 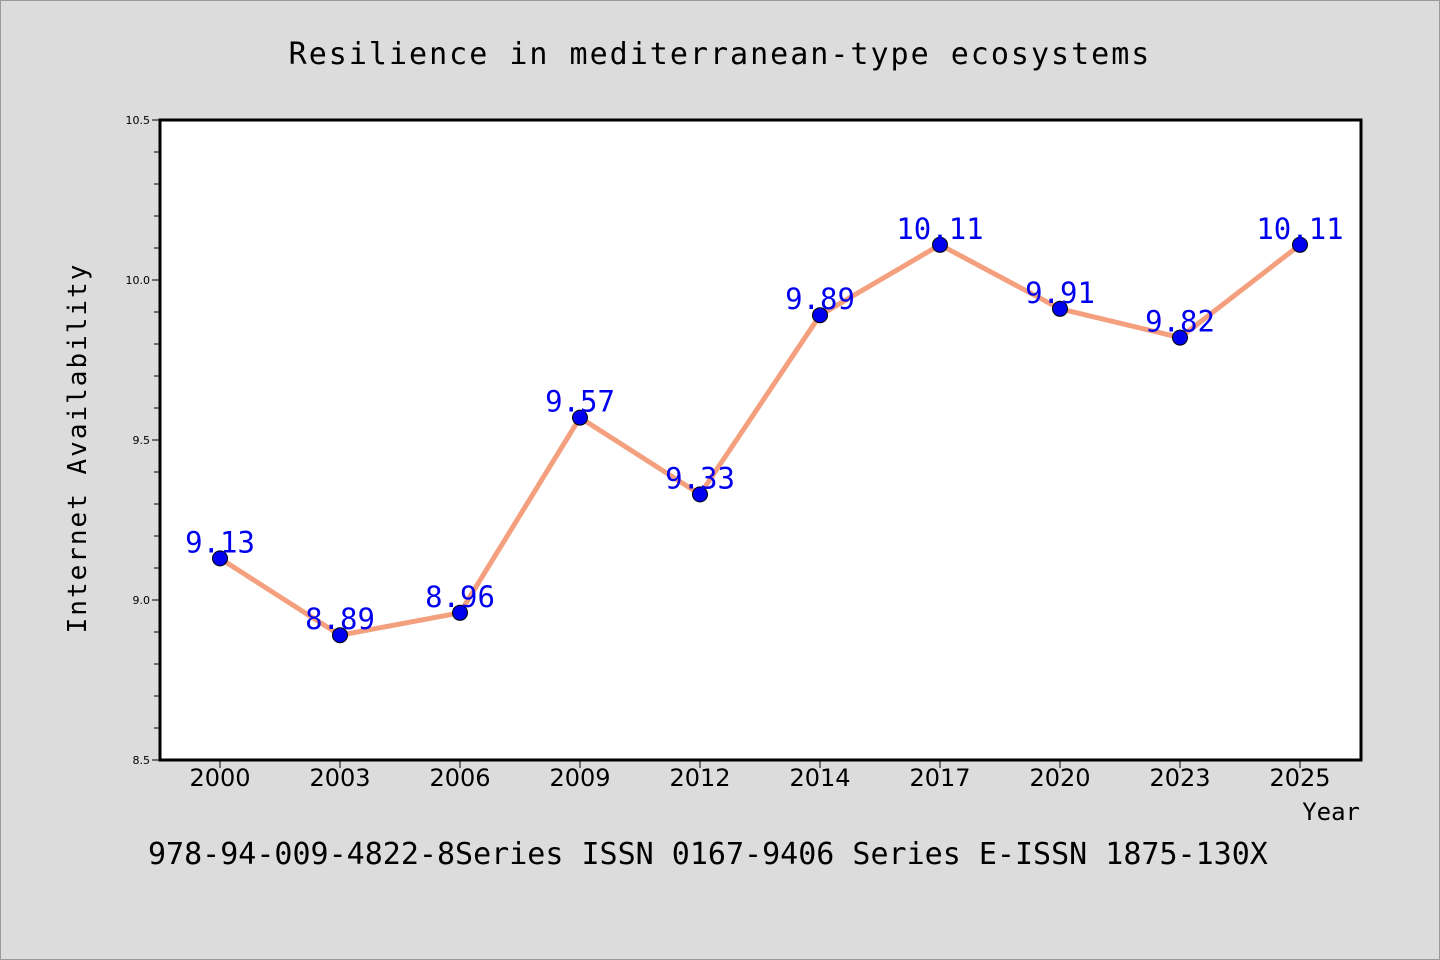 I want to click on data-label: 8.96, so click(x=460, y=597).